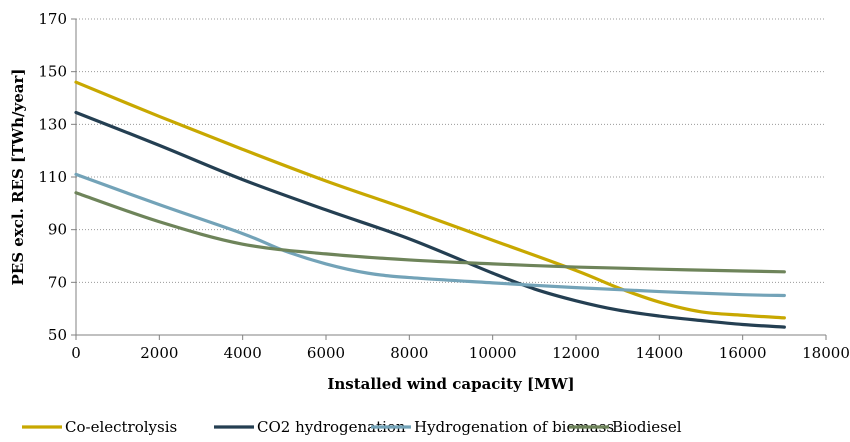  I want to click on y-tick-label: 110, so click(52, 177).